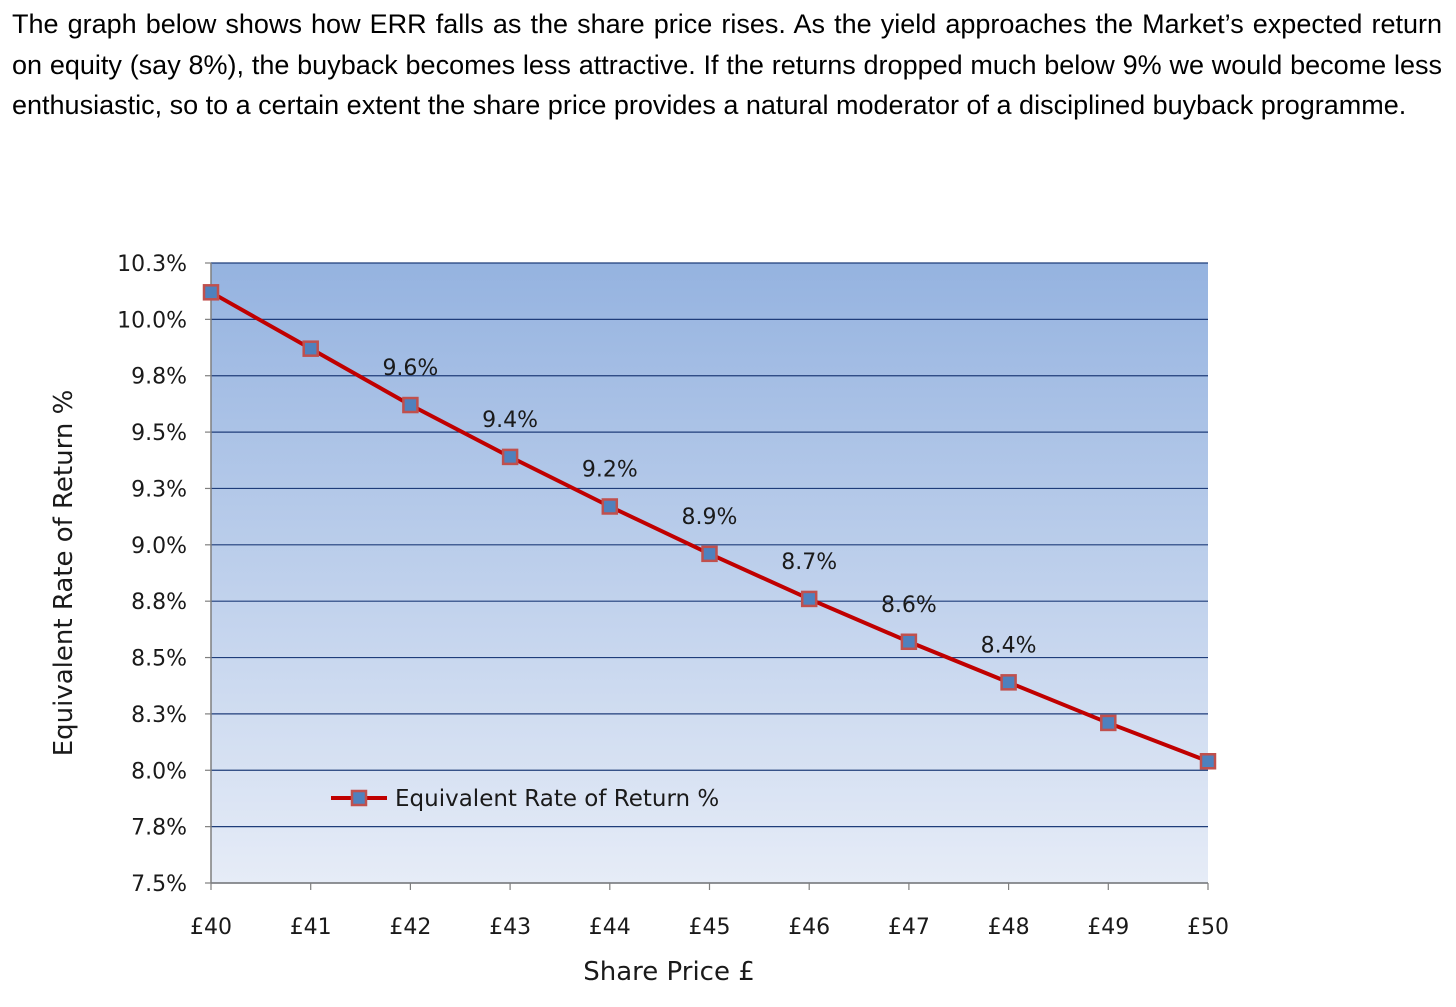  I want to click on x-tick-label: £47, so click(909, 927).